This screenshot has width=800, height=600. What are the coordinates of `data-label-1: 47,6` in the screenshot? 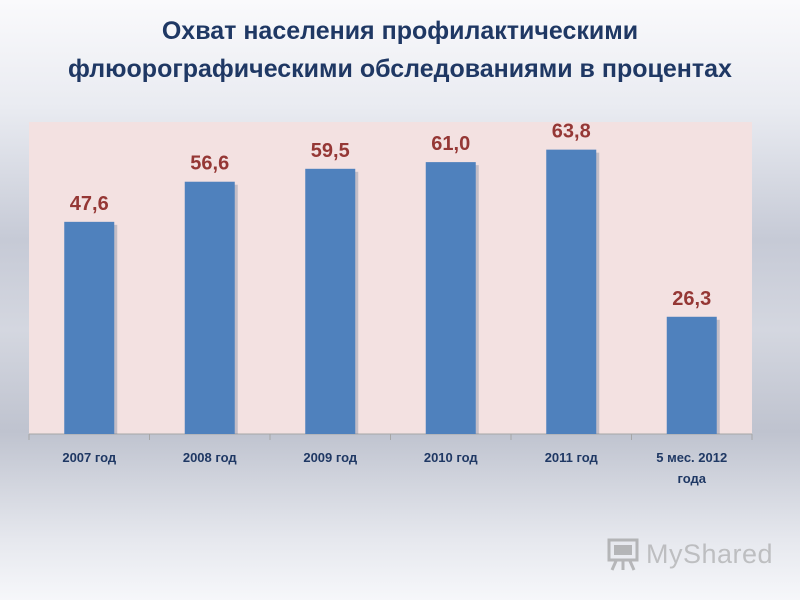 It's located at (89, 204).